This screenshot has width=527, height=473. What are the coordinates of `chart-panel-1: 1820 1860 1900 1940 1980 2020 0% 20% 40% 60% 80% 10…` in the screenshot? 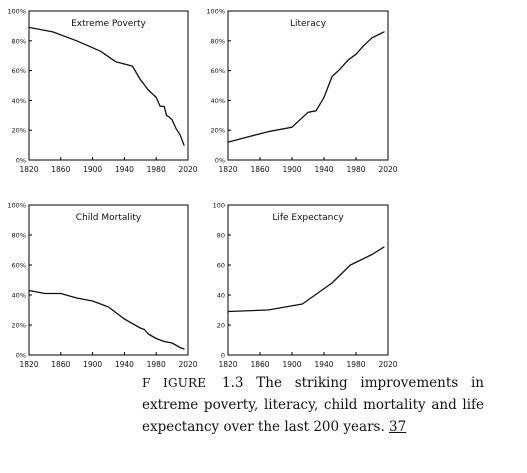 It's located at (102, 91).